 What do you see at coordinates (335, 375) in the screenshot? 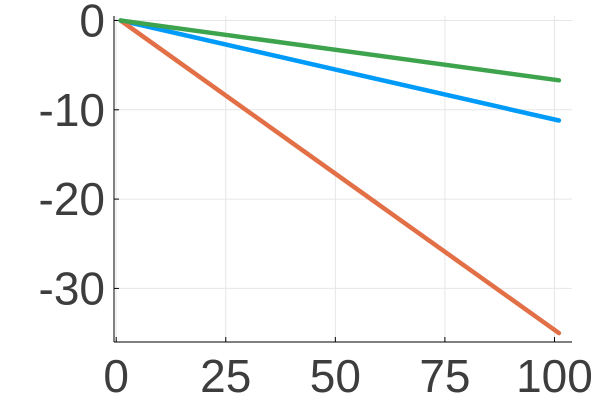
I see `x-tick-label-2: 50` at bounding box center [335, 375].